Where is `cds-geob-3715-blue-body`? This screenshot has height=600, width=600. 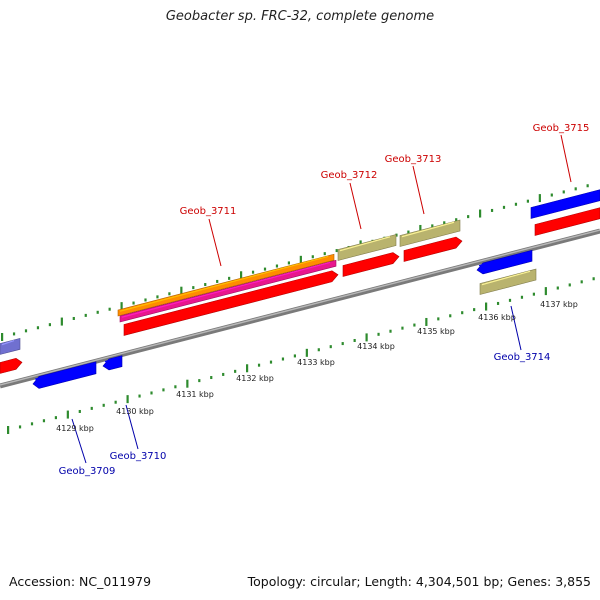
cds-geob-3715-blue-body is located at coordinates (565, 204).